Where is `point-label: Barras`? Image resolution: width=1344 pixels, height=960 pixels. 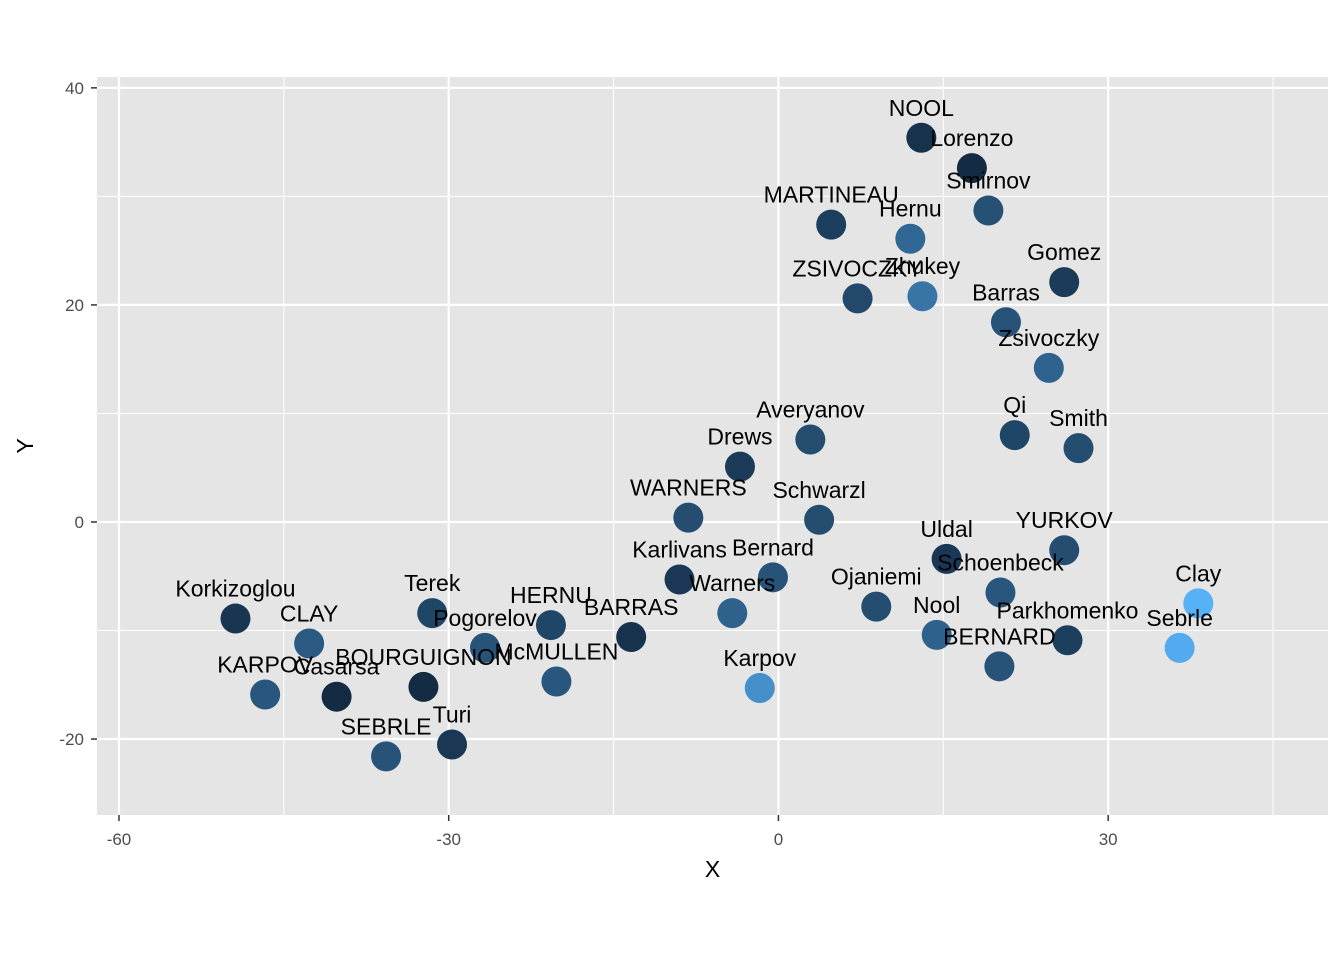 point-label: Barras is located at coordinates (1006, 292).